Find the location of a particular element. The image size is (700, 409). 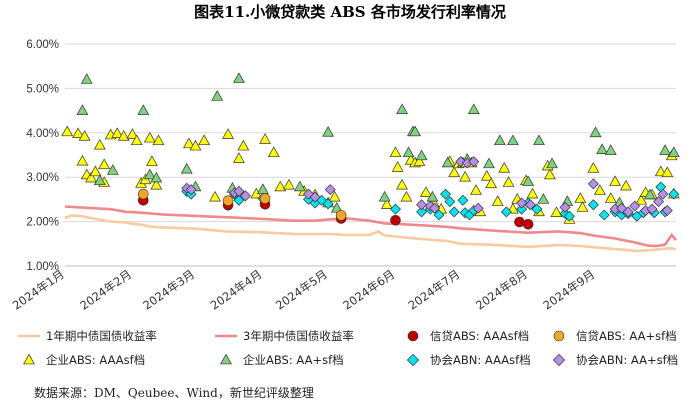

x-tick-label: 2024年7月 is located at coordinates (434, 290).